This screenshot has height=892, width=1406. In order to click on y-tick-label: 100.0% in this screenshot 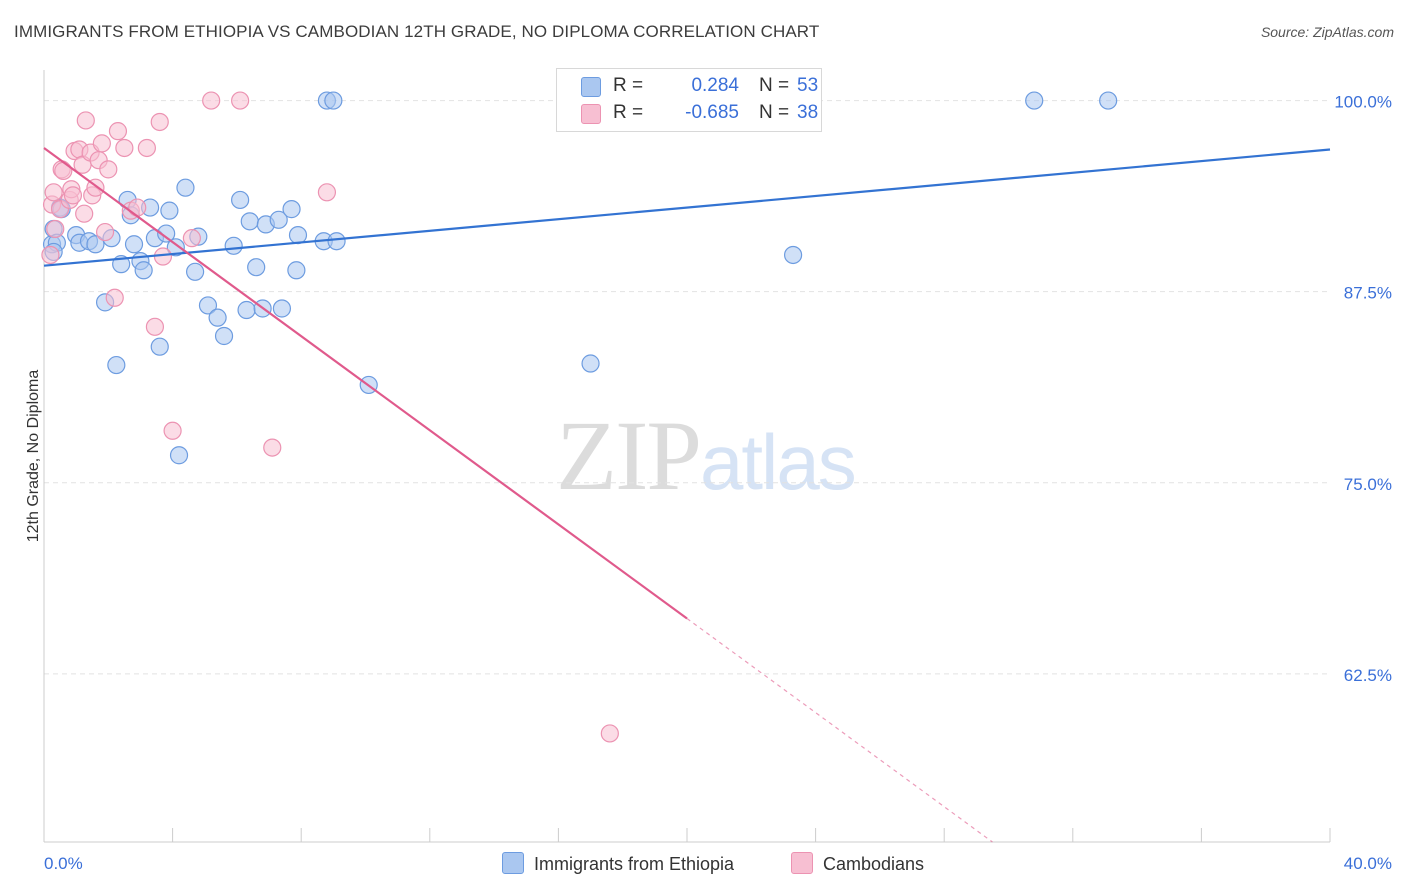, I will do `click(1363, 102)`.